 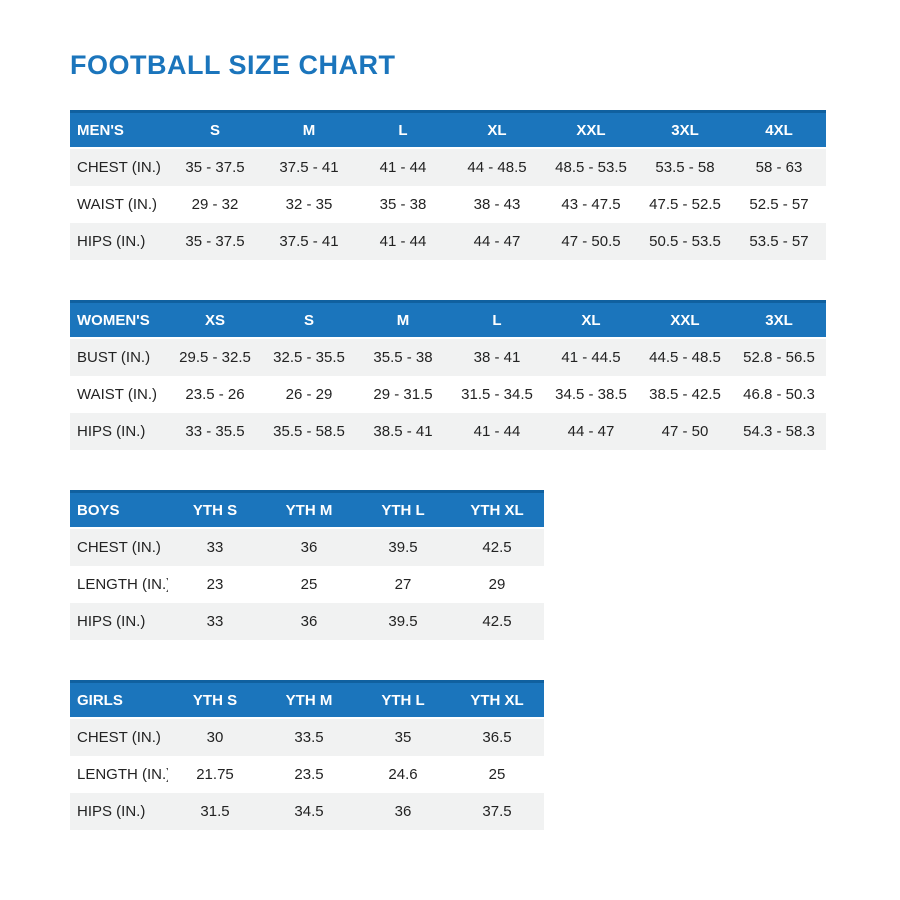 I want to click on value-cell: 29.5 - 32.5, so click(x=215, y=357).